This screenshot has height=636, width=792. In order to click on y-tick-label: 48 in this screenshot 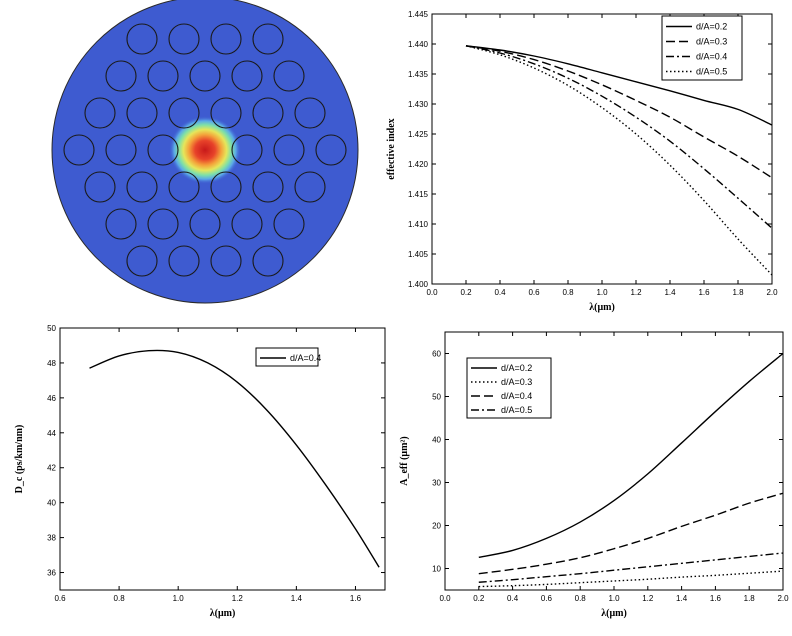, I will do `click(51, 363)`.